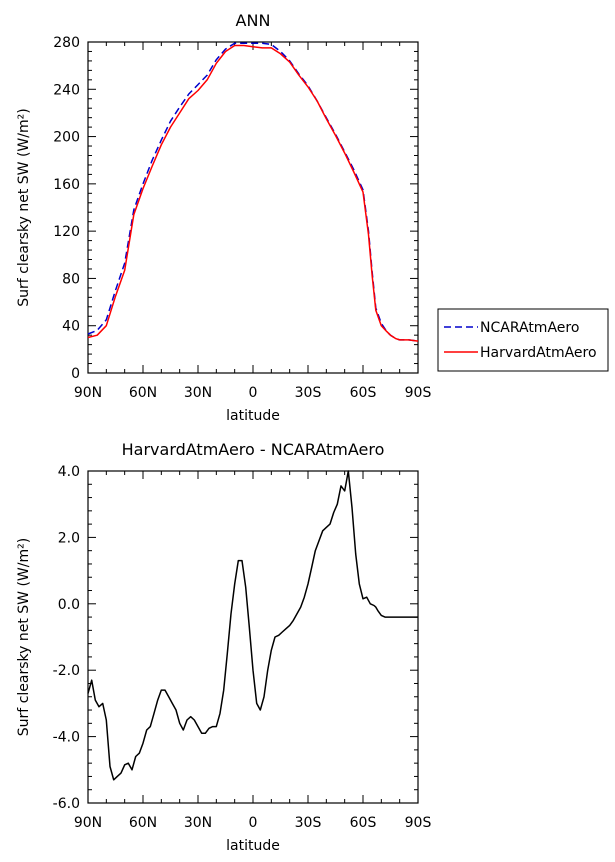 The width and height of the screenshot is (615, 862). Describe the element at coordinates (71, 279) in the screenshot. I see `y-tick-label: 80` at that location.